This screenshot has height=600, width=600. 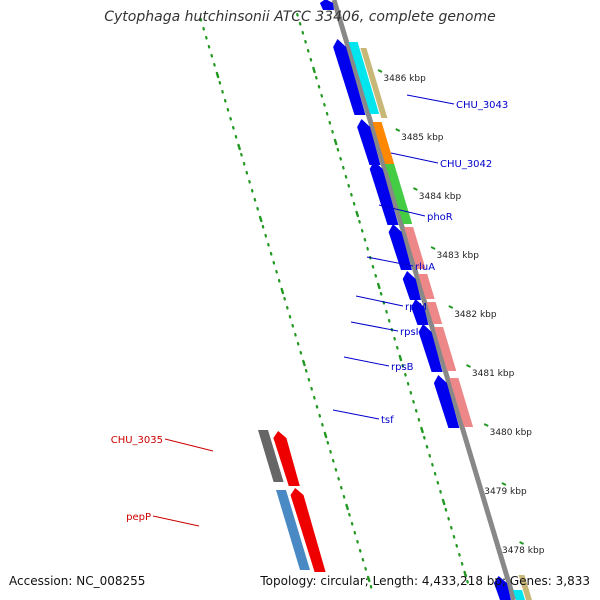 What do you see at coordinates (138, 517) in the screenshot?
I see `gene-label: pepP` at bounding box center [138, 517].